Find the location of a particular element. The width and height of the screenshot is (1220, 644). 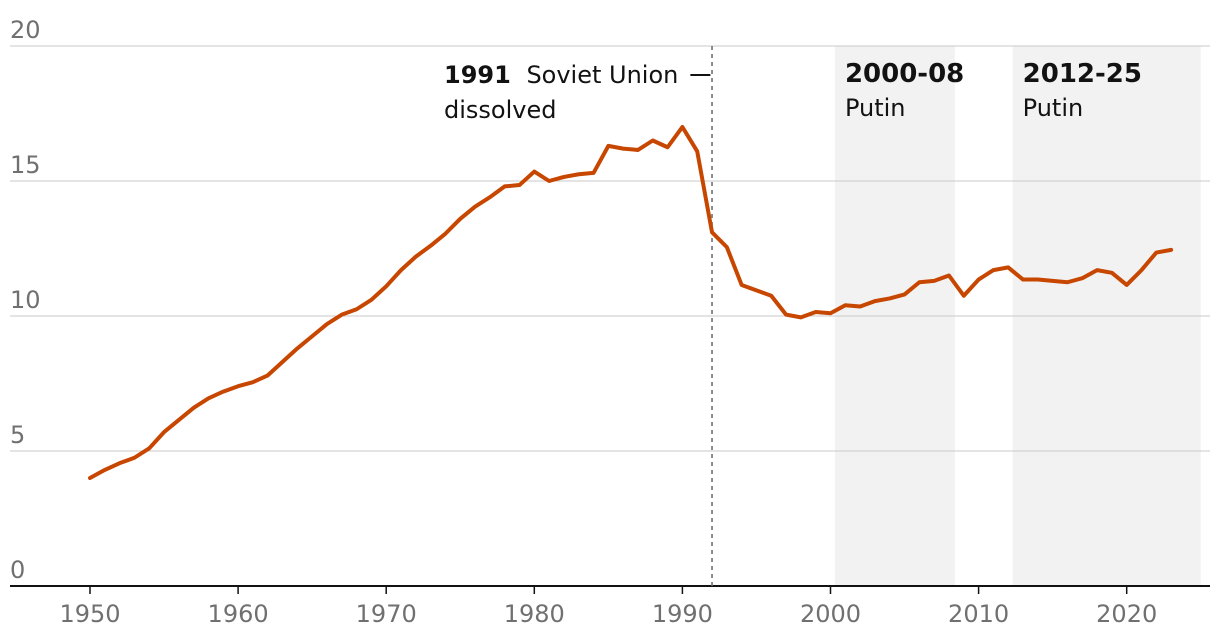

x-tick-label-1970: 1970 is located at coordinates (386, 614).